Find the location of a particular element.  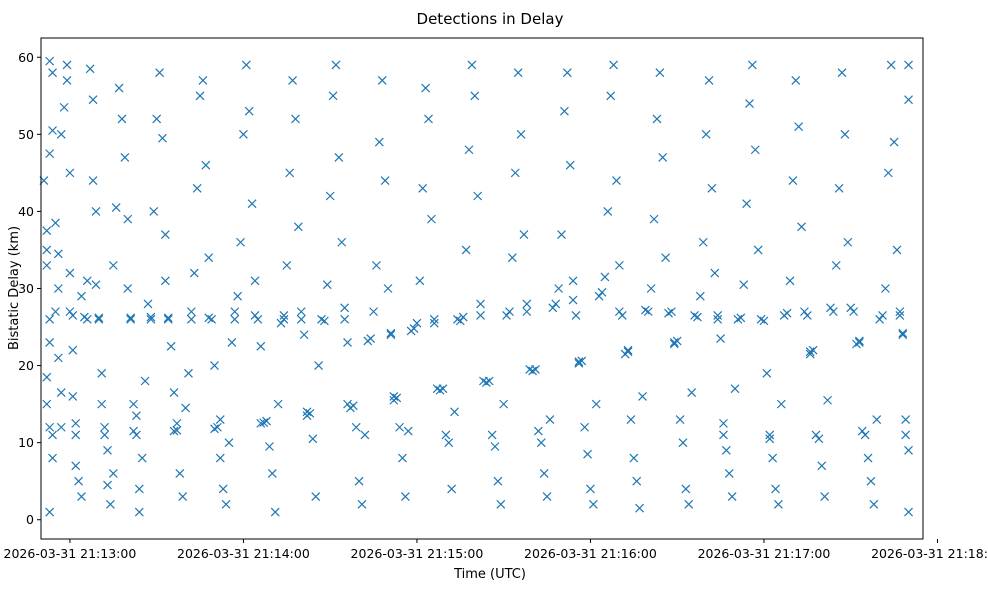

x-tick-label: 2026-03-31 21:18:00 is located at coordinates (929, 553).